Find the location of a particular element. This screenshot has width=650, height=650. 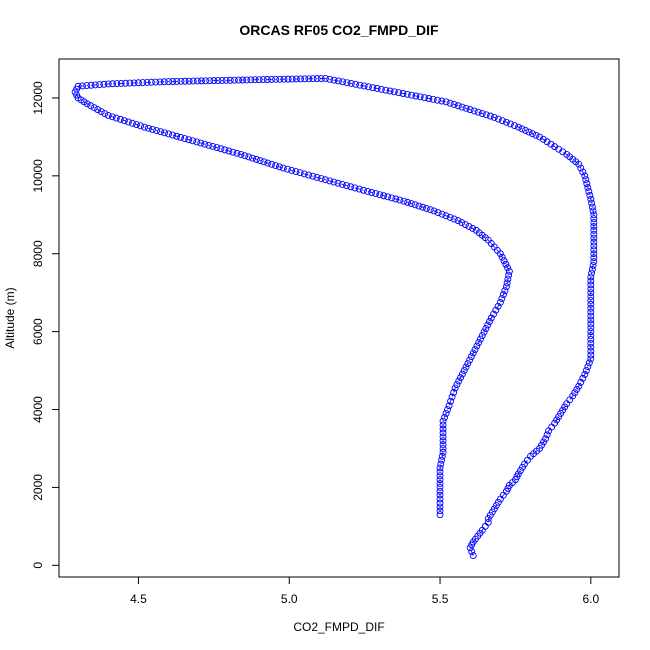

y-axis: 0 2000 4000 6000 8000 10000 12000 is located at coordinates (45, 325).